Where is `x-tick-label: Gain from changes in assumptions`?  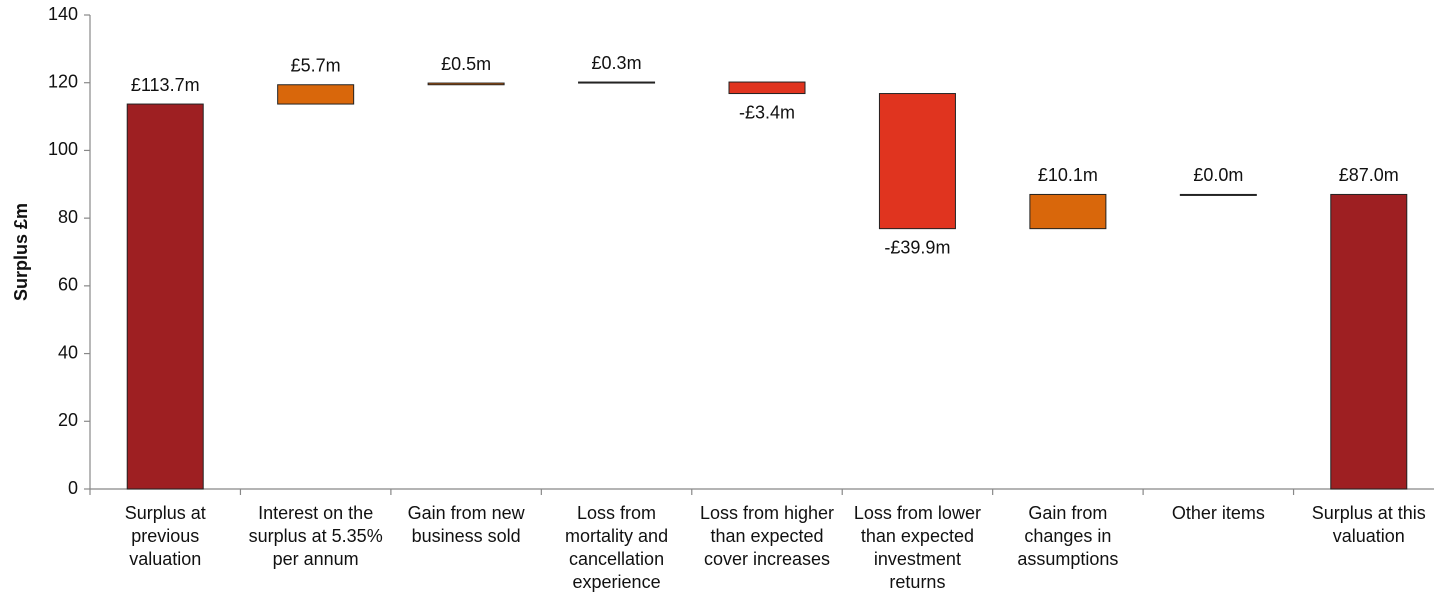
x-tick-label: Gain from changes in assumptions is located at coordinates (1067, 536).